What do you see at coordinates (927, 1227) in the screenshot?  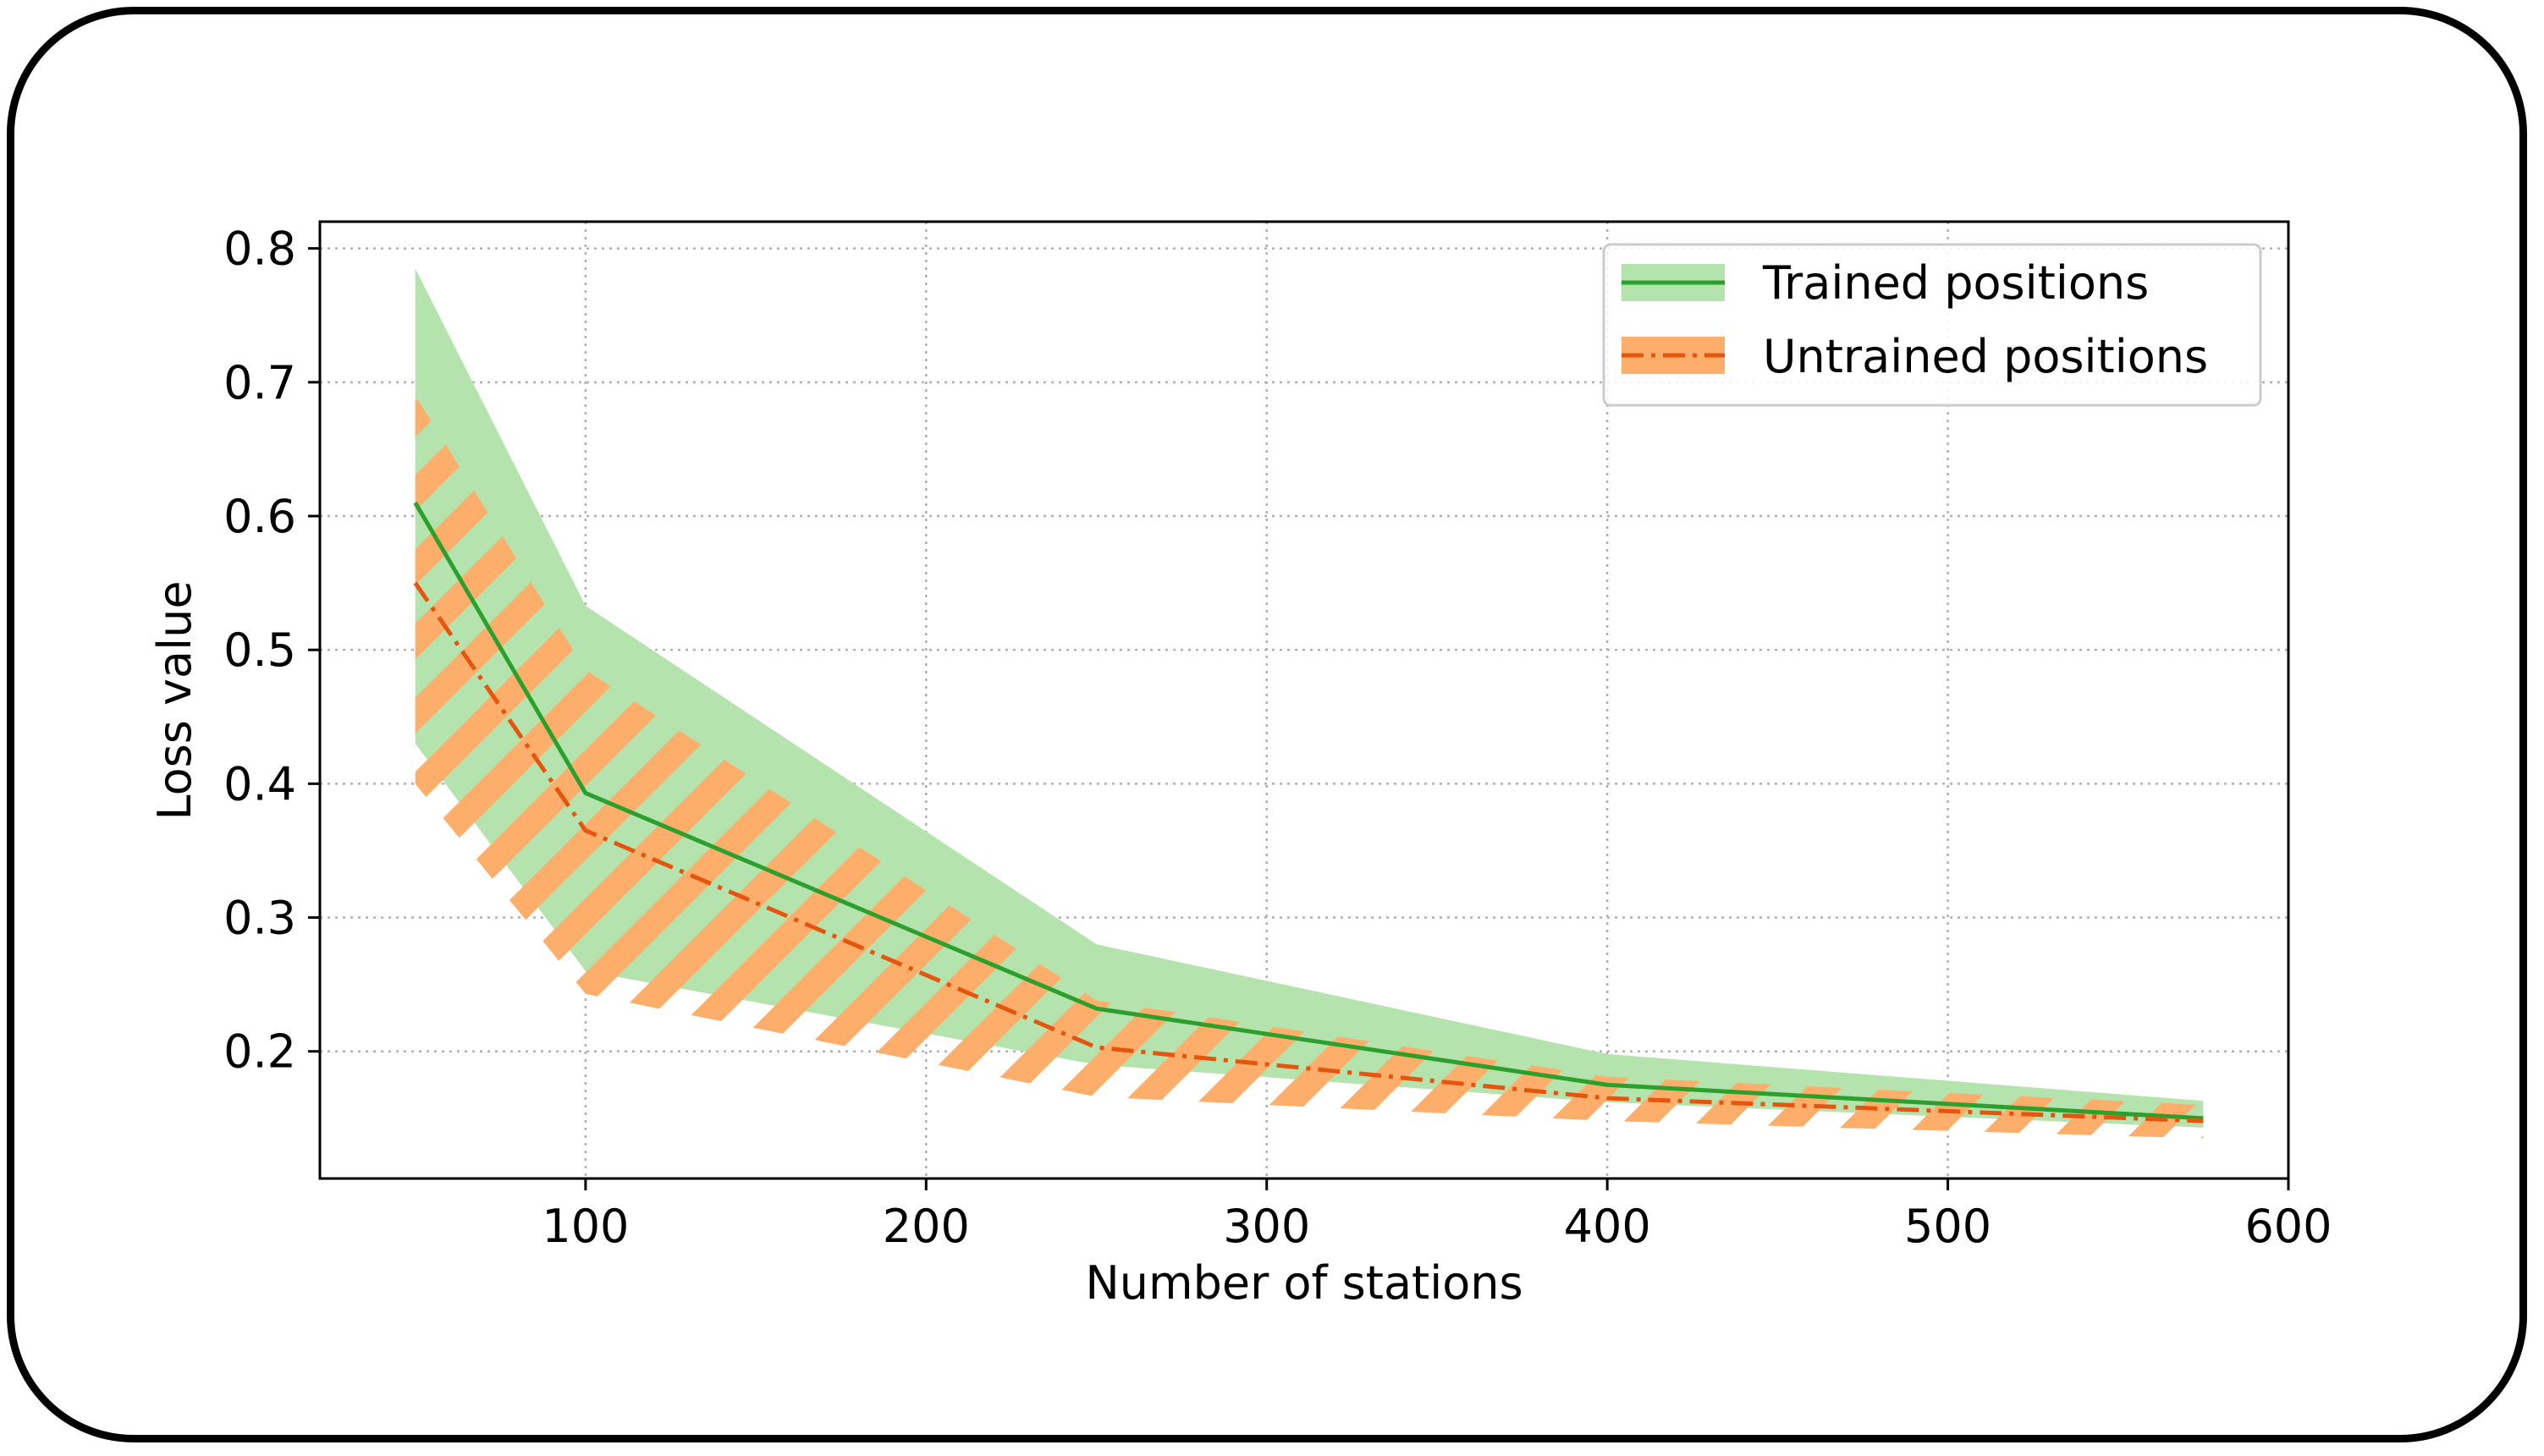 I see `x-tick-label: 200` at bounding box center [927, 1227].